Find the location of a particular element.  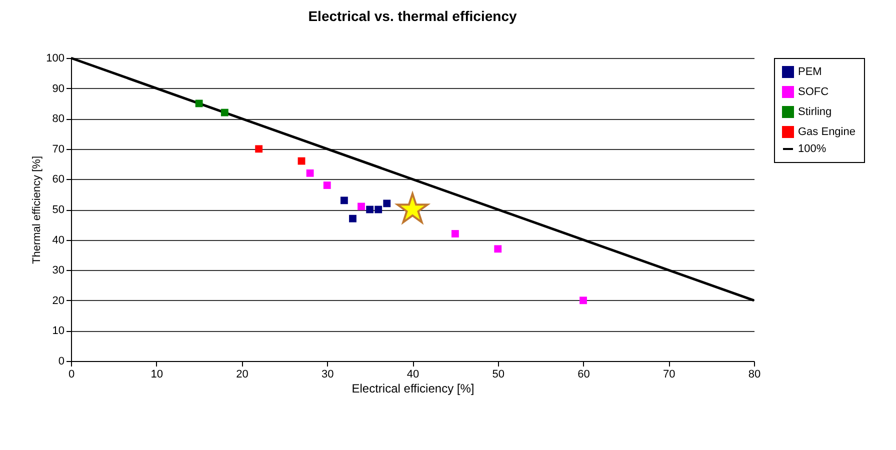

legend-label: PEM is located at coordinates (810, 72).